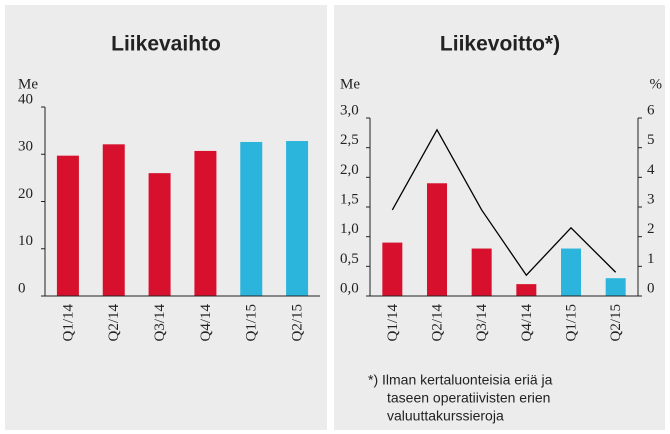 The height and width of the screenshot is (434, 670). Describe the element at coordinates (349, 229) in the screenshot. I see `y-tick-label: 1,0` at that location.